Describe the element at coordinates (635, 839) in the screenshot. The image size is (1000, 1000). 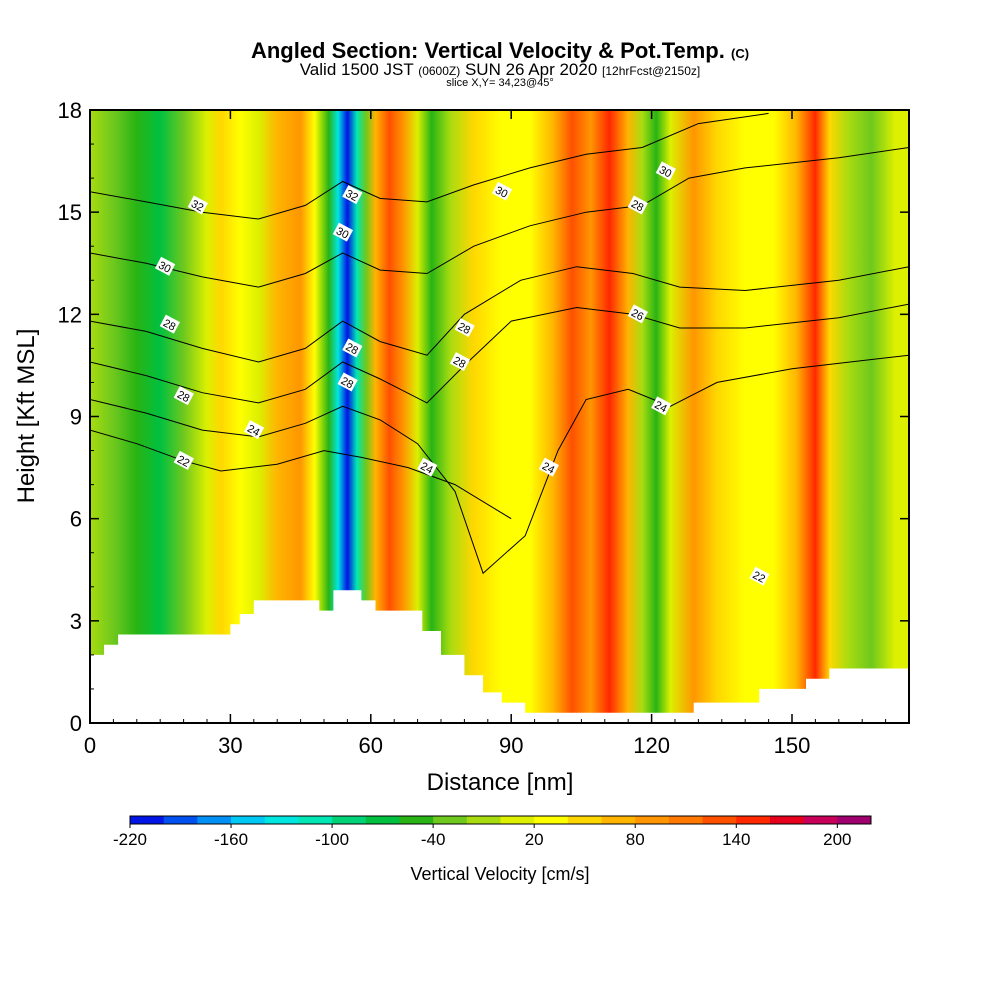
I see `colorbar-tick-label: 80` at that location.